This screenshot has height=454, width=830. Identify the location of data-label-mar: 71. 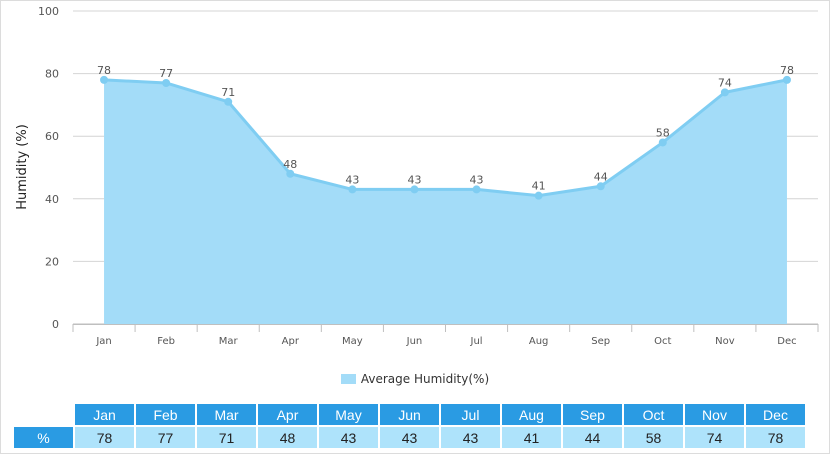
(228, 92).